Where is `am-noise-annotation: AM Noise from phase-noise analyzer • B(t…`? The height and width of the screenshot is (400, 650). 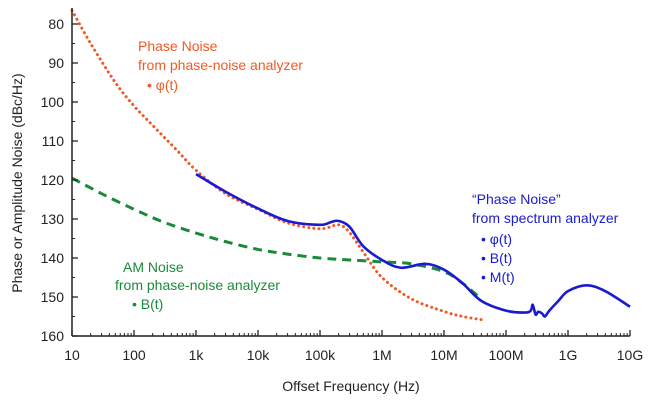 am-noise-annotation: AM Noise from phase-noise analyzer • B(t… is located at coordinates (197, 285).